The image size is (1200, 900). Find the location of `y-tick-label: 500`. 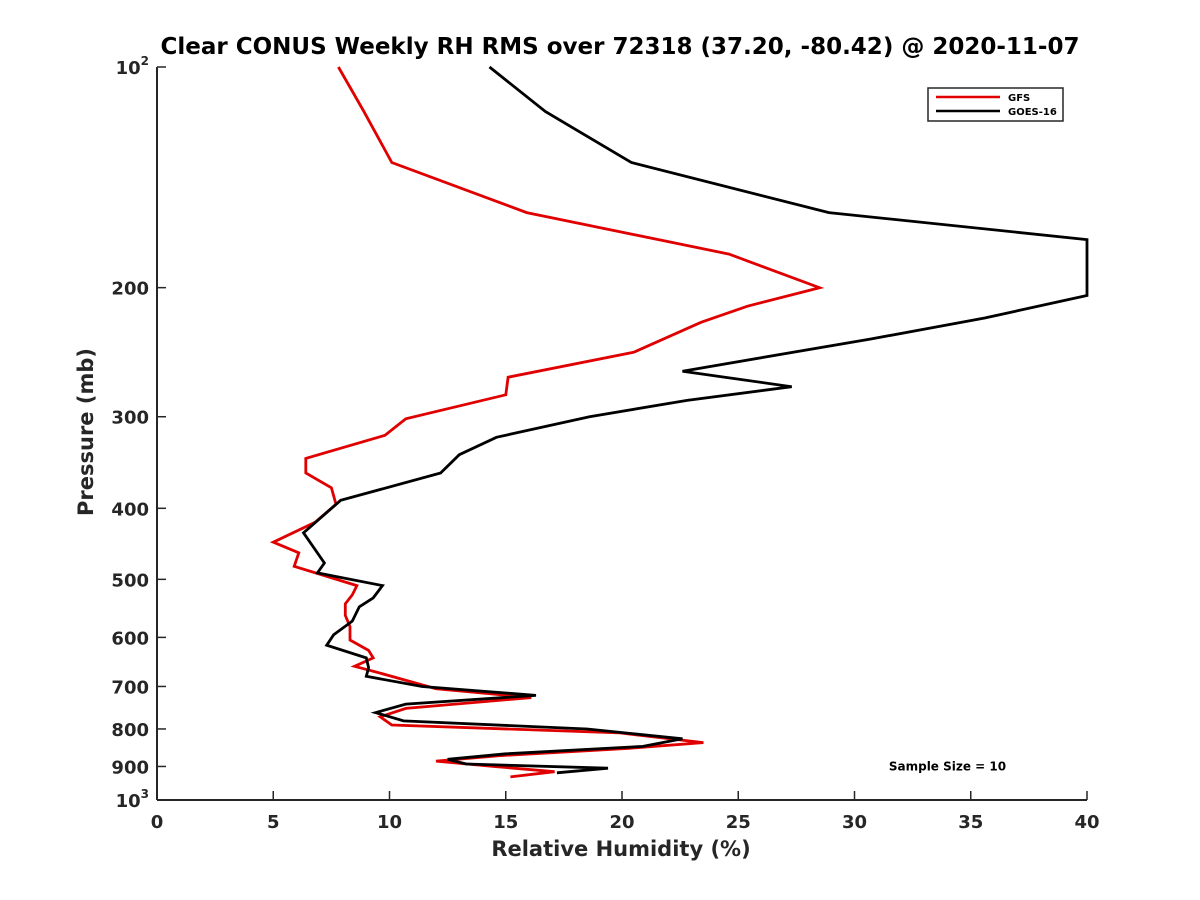

y-tick-label: 500 is located at coordinates (130, 580).